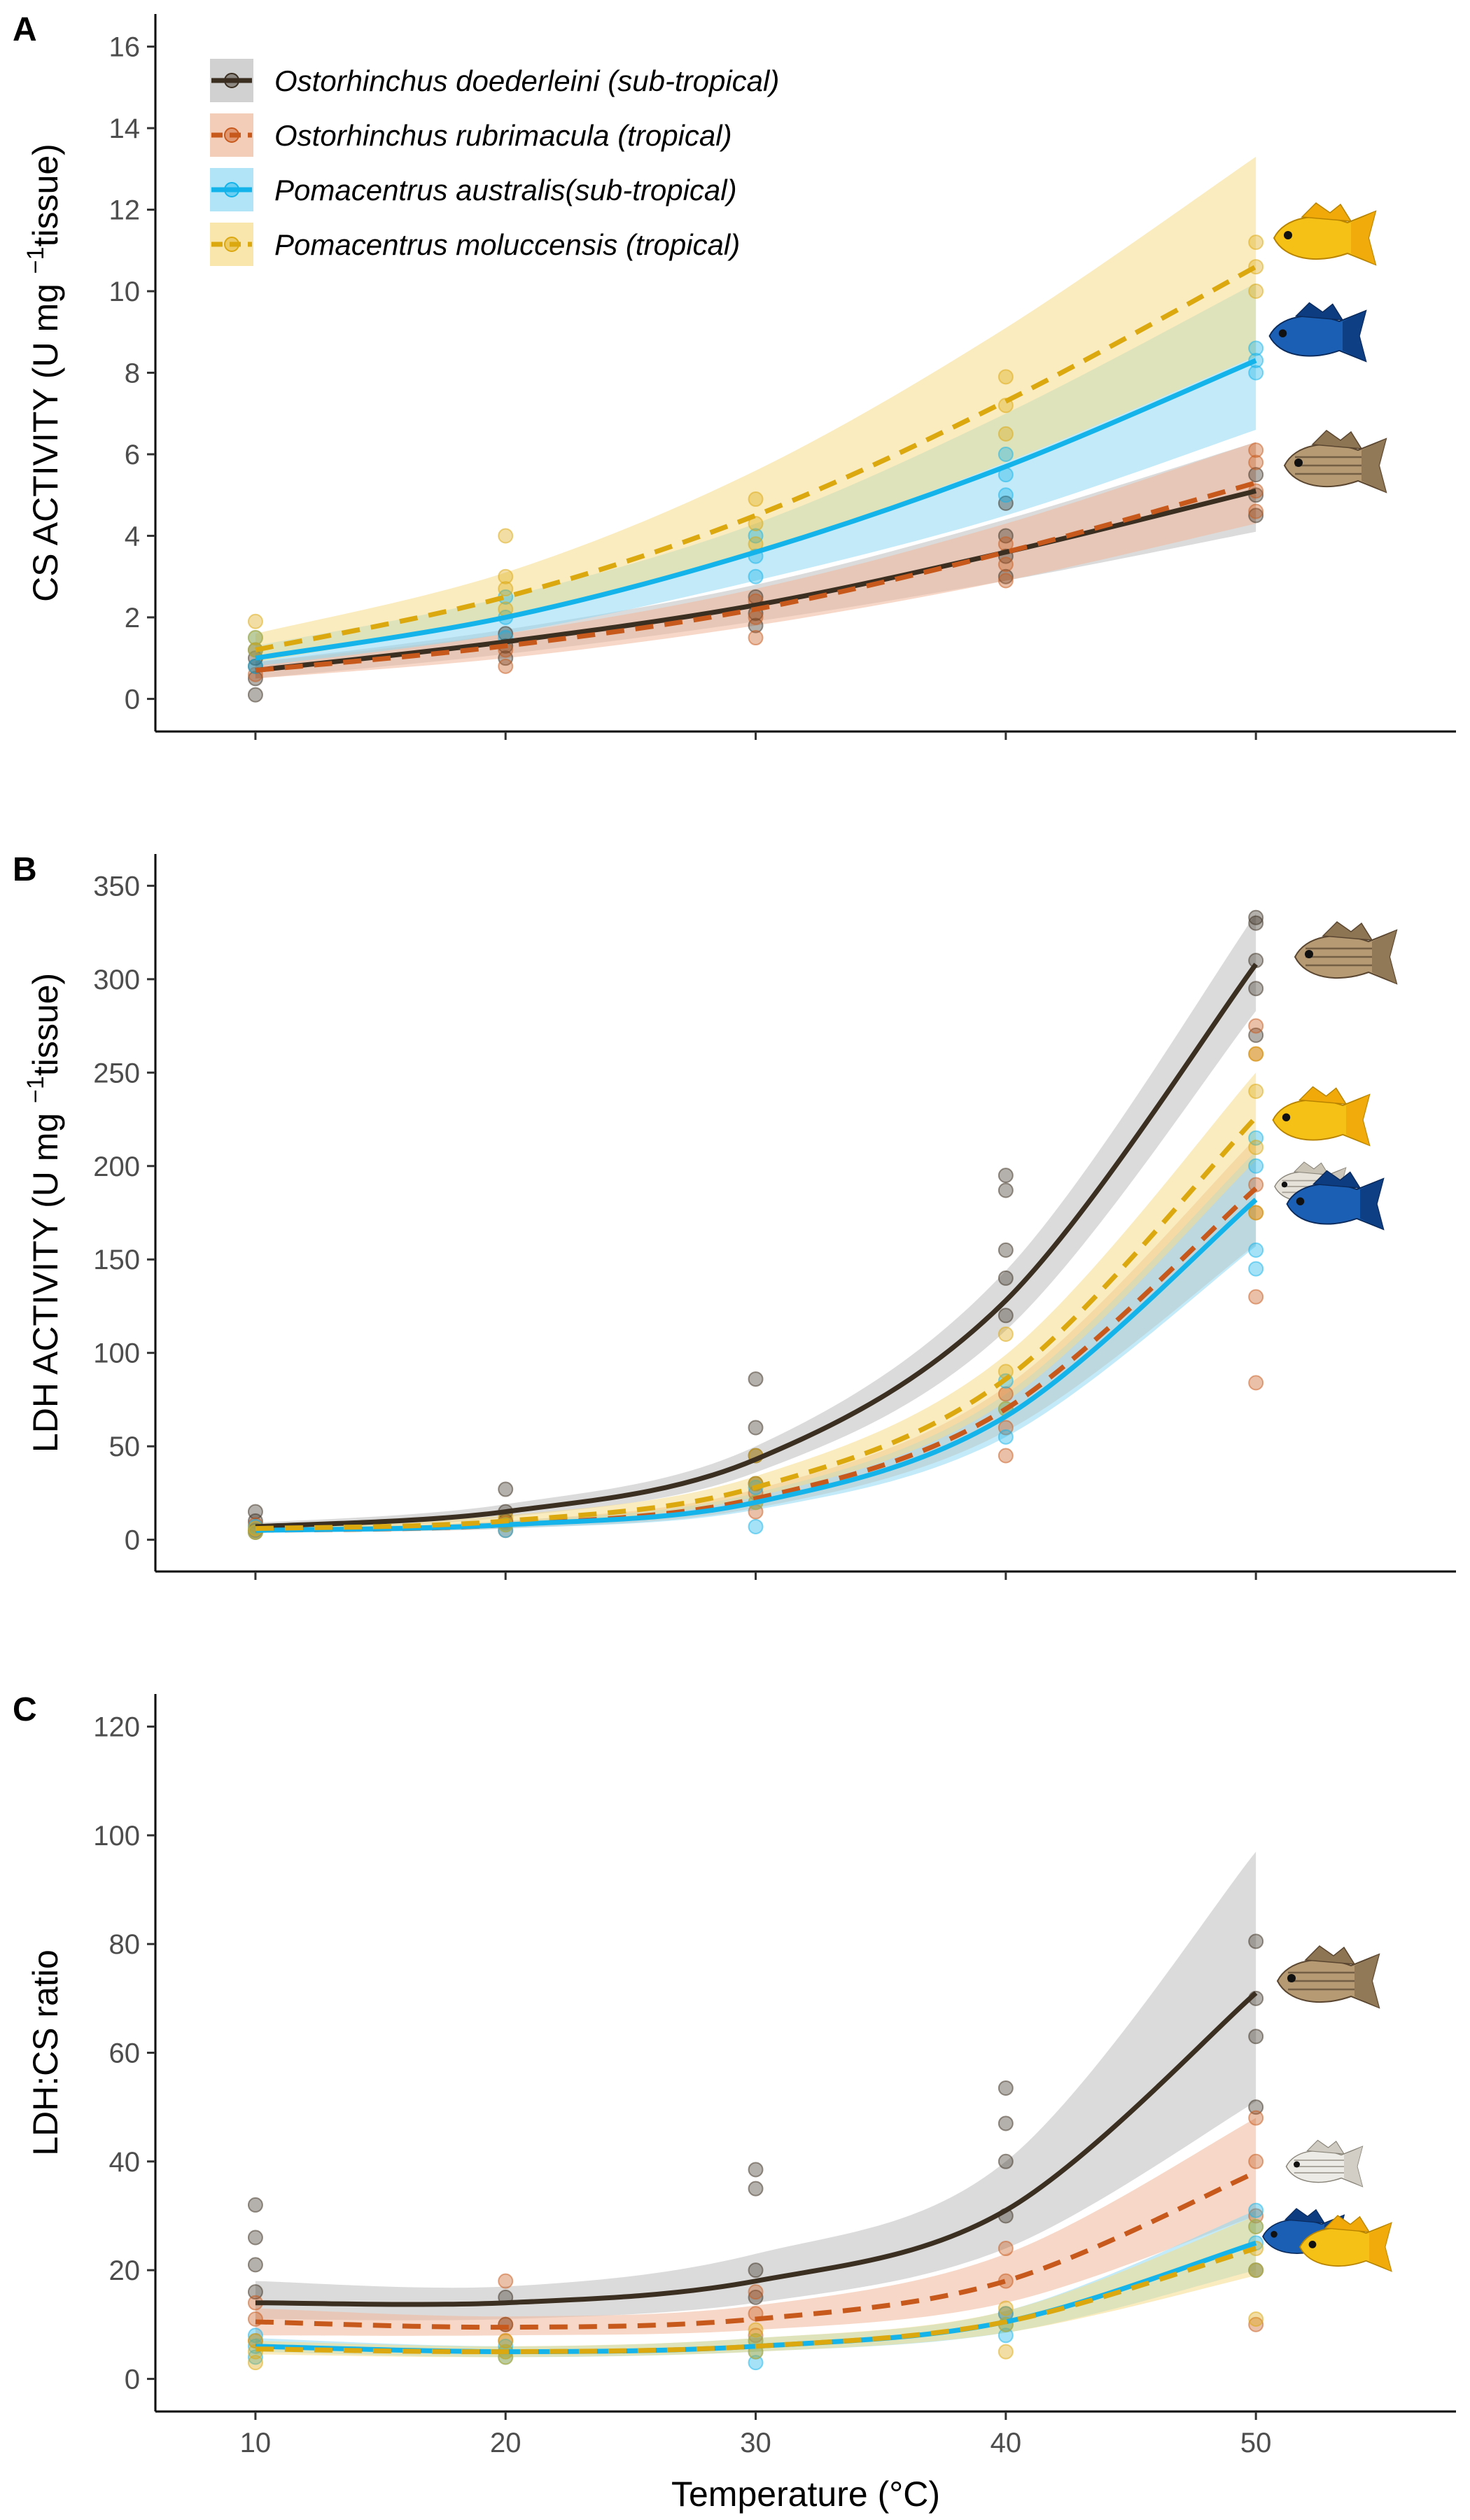 The image size is (1470, 2520). I want to click on y-tick-label: 200, so click(116, 1167).